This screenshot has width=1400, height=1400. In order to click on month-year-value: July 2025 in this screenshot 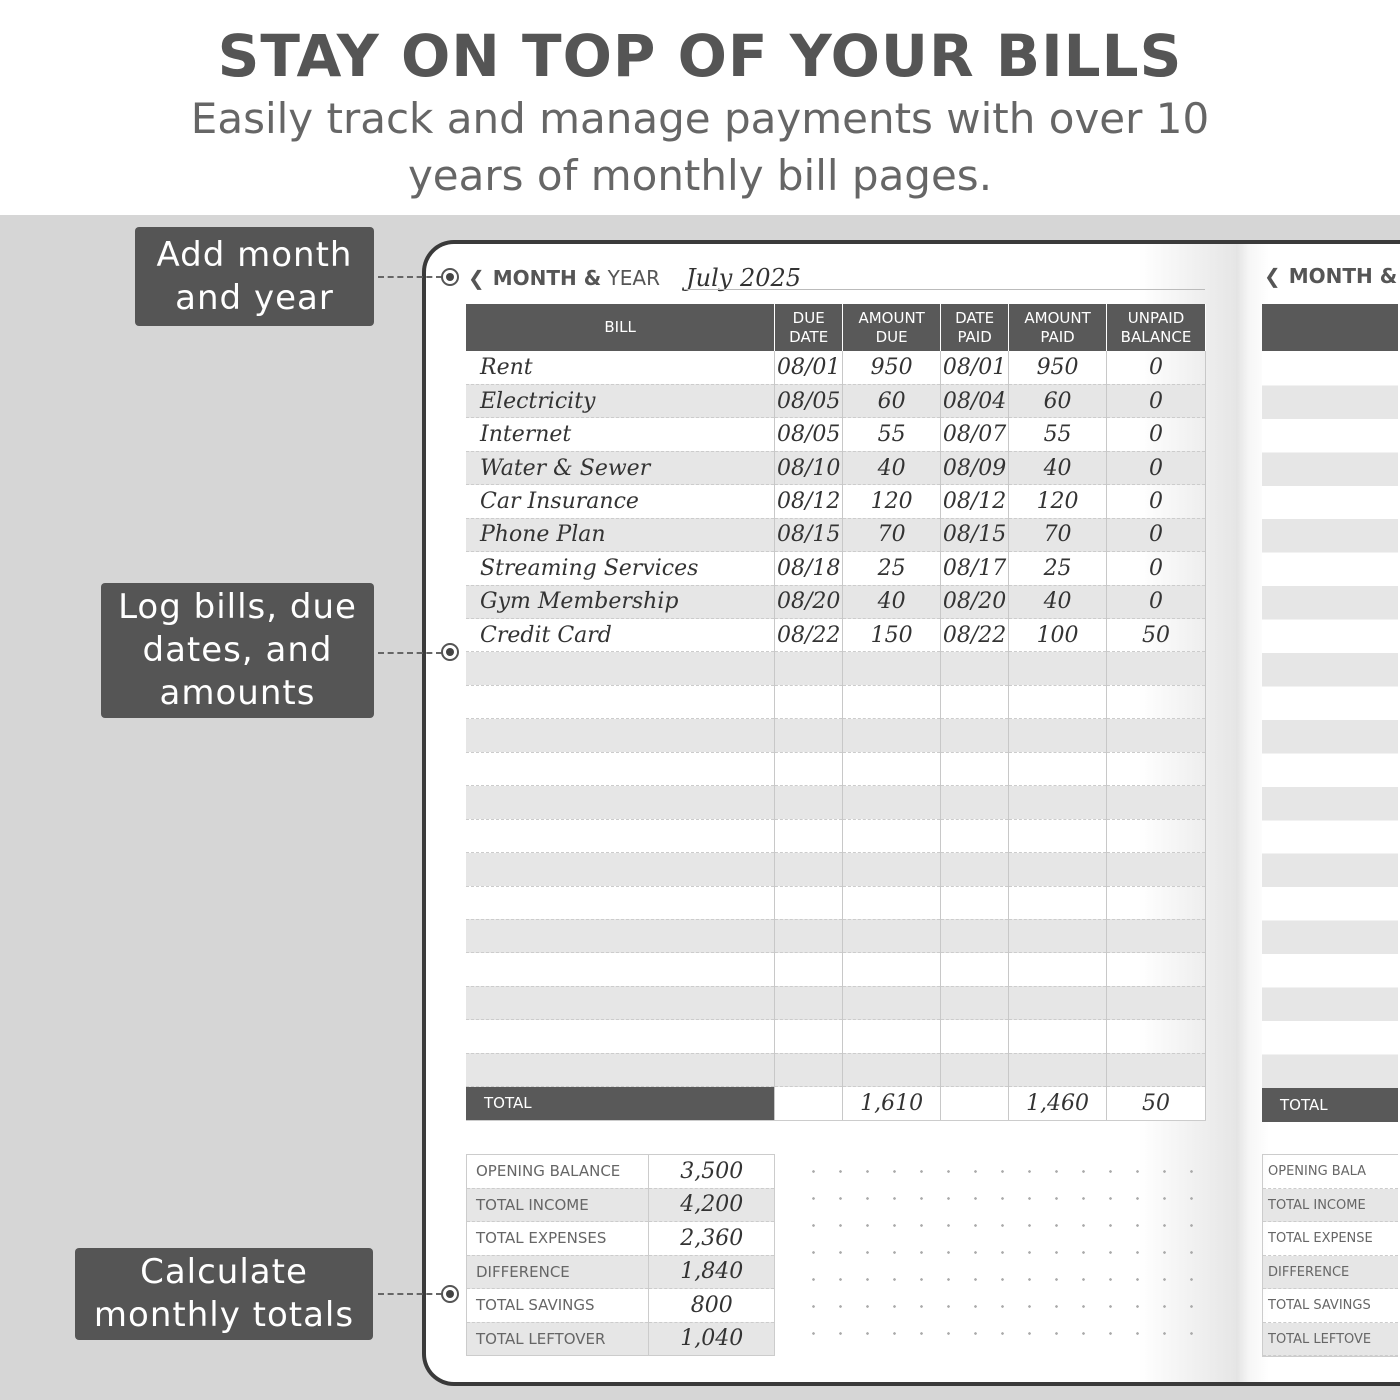, I will do `click(744, 278)`.